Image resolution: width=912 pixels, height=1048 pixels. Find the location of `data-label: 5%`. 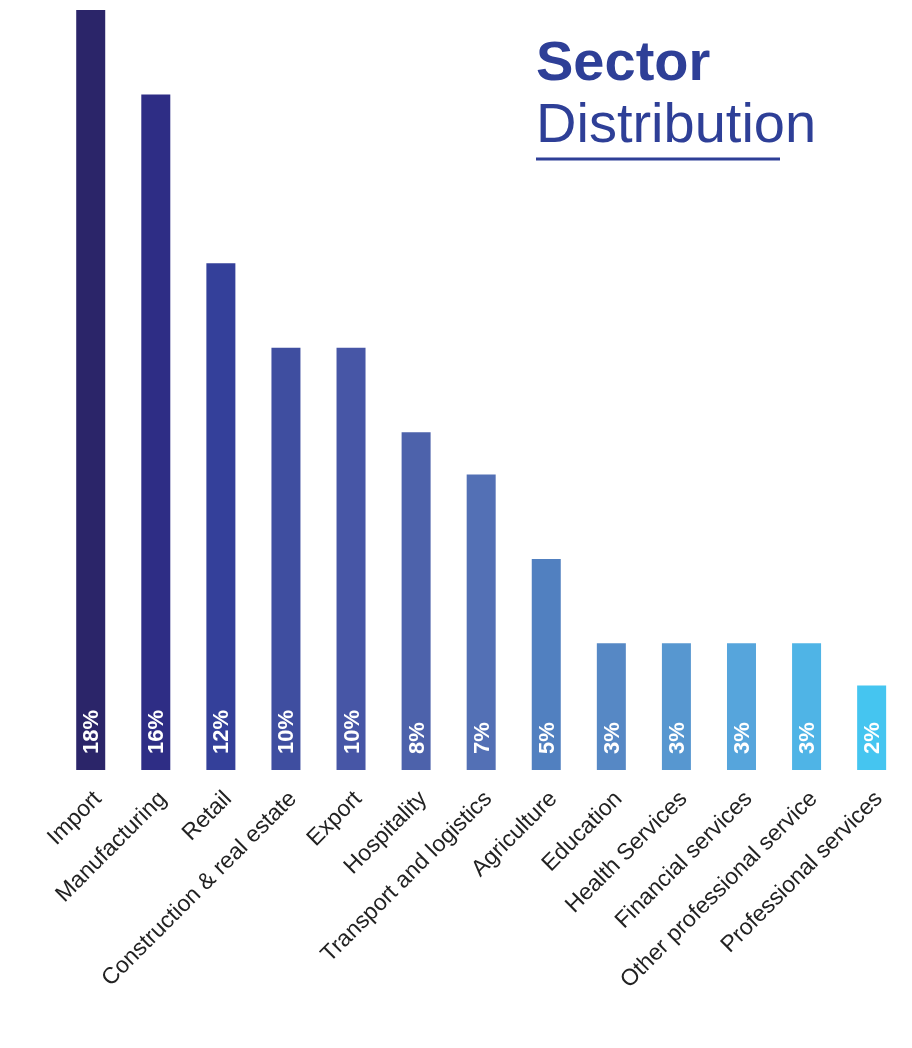

data-label: 5% is located at coordinates (546, 738).